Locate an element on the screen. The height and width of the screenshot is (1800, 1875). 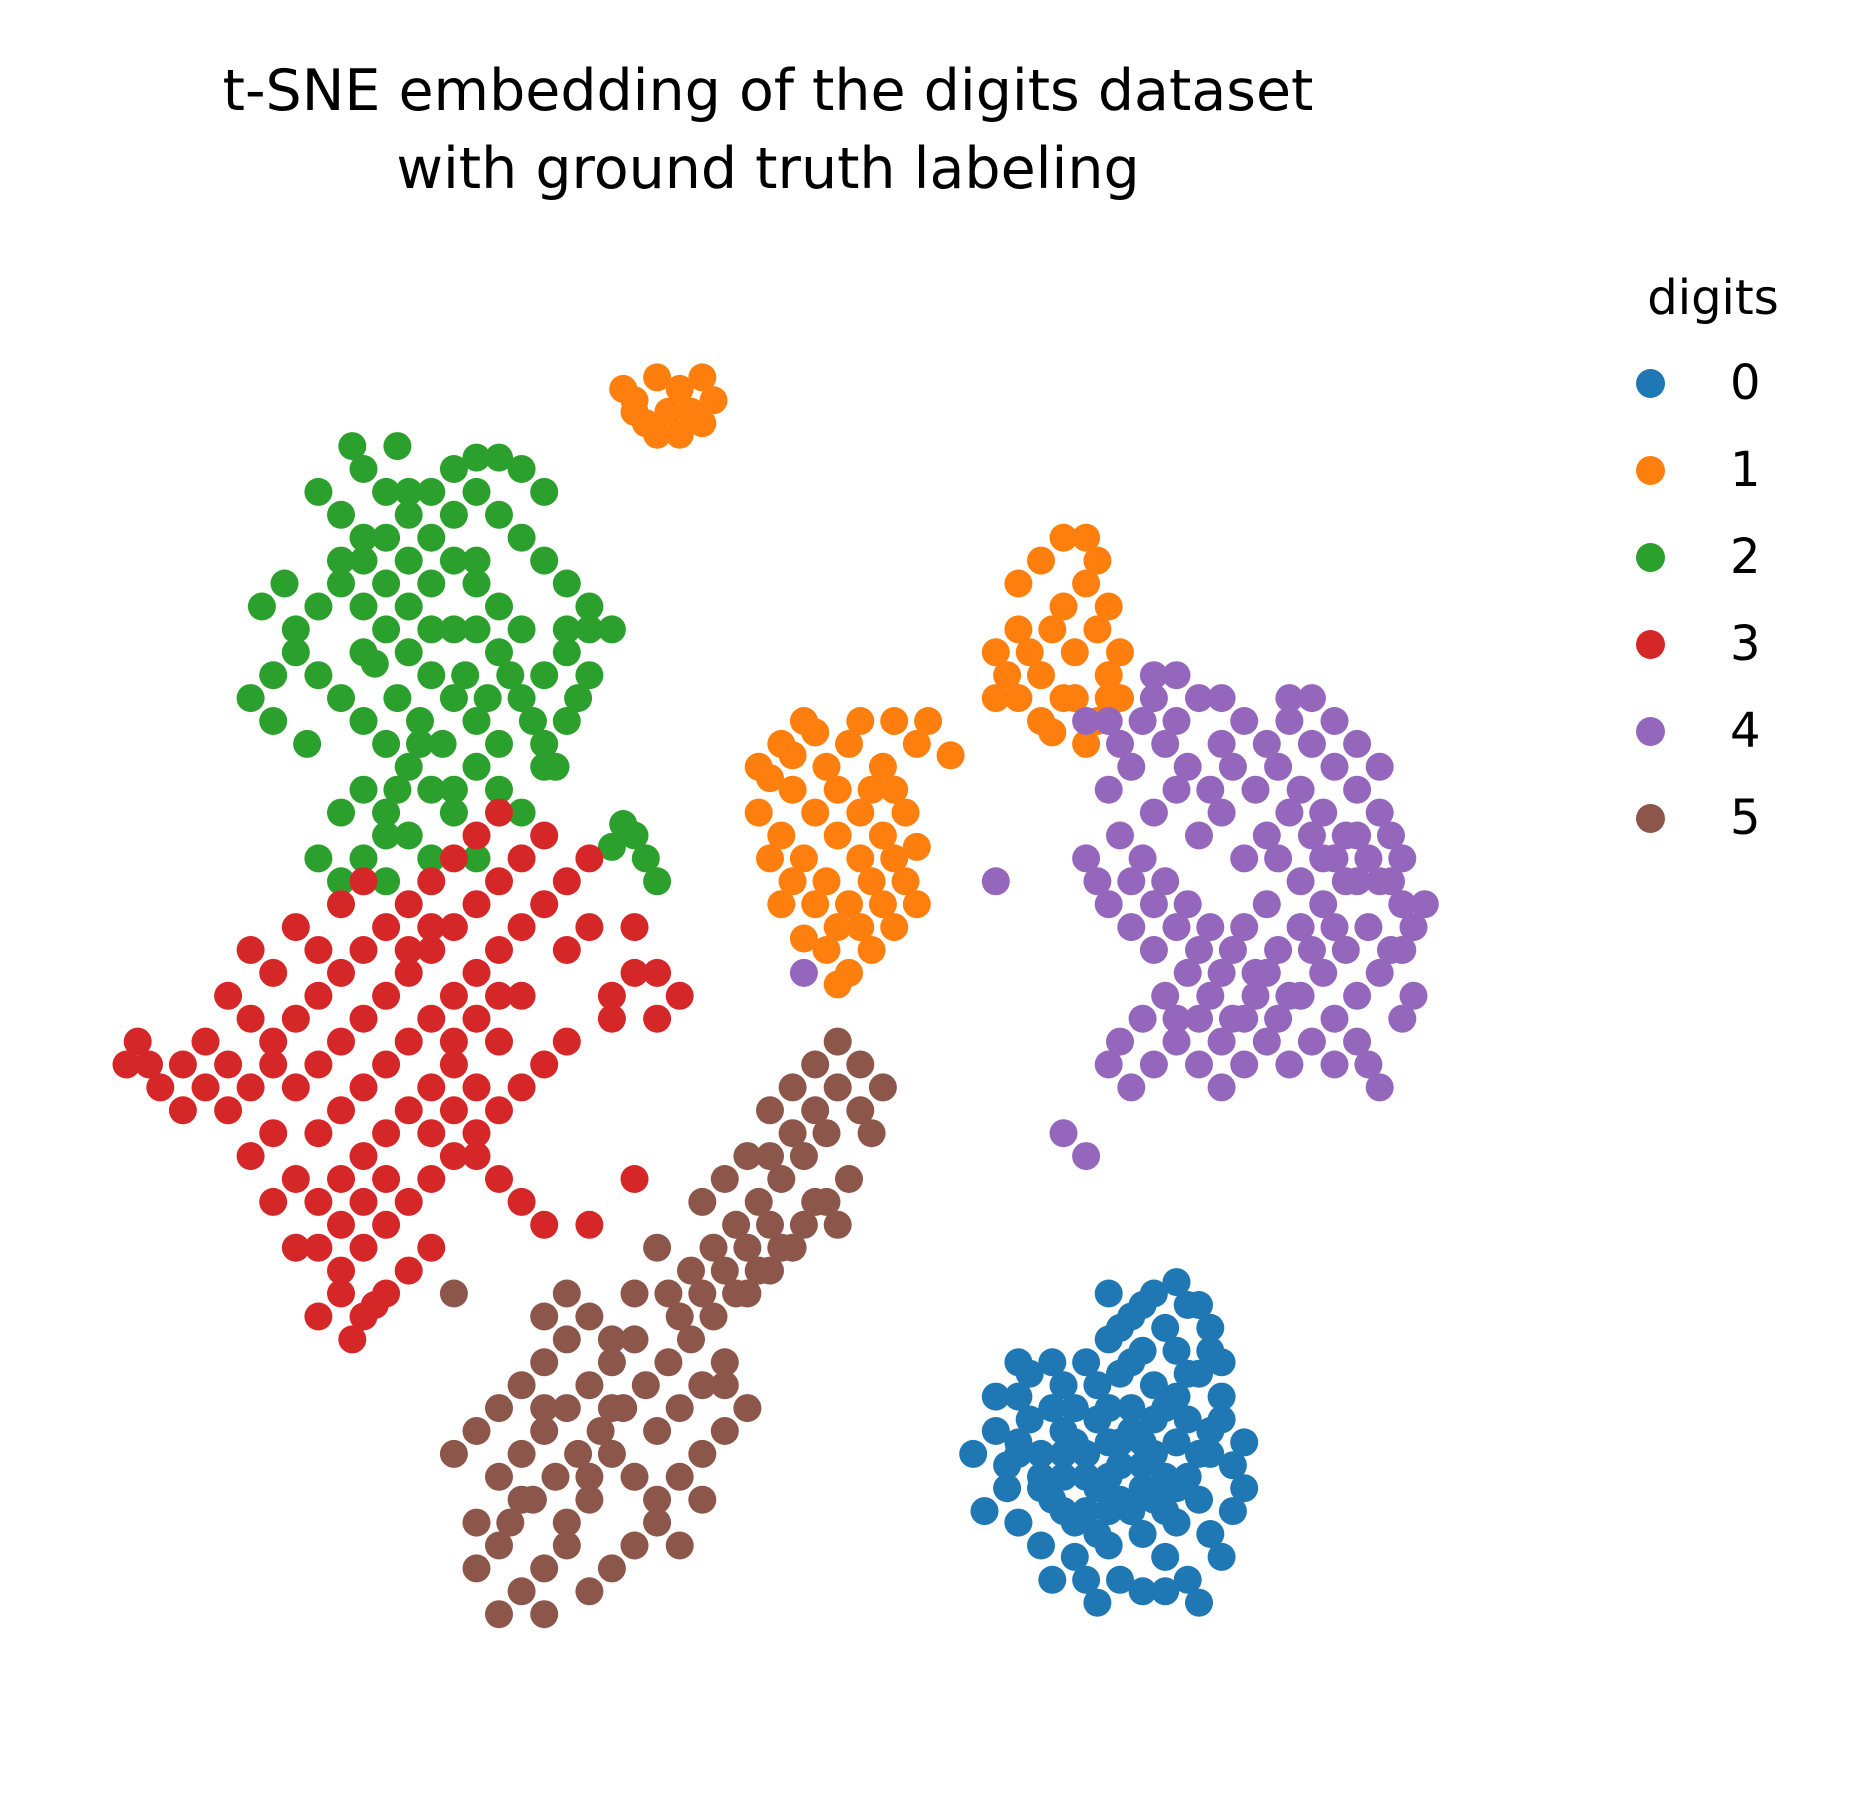
legend-entries: 0 1 2 3 4 5 is located at coordinates (1713, 601).